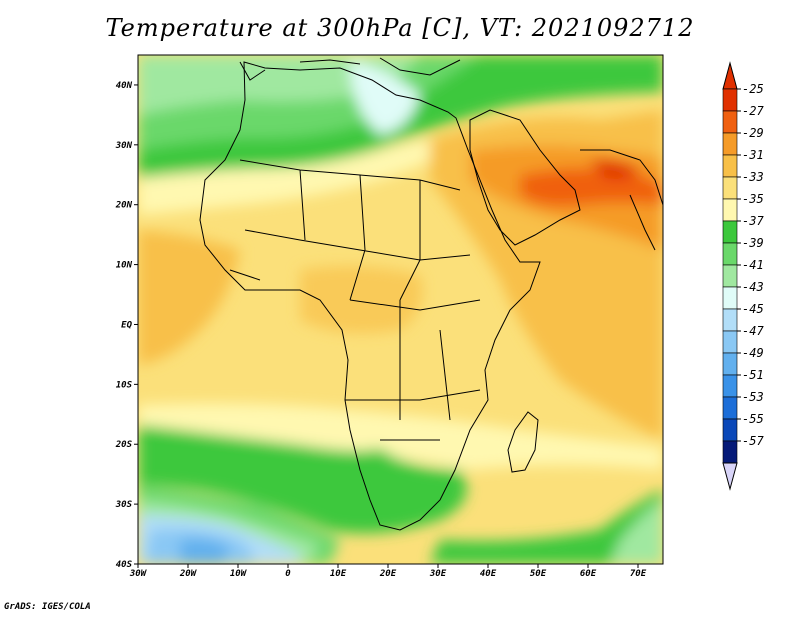 The width and height of the screenshot is (800, 618). I want to click on colorbar-top-arrow, so click(730, 75).